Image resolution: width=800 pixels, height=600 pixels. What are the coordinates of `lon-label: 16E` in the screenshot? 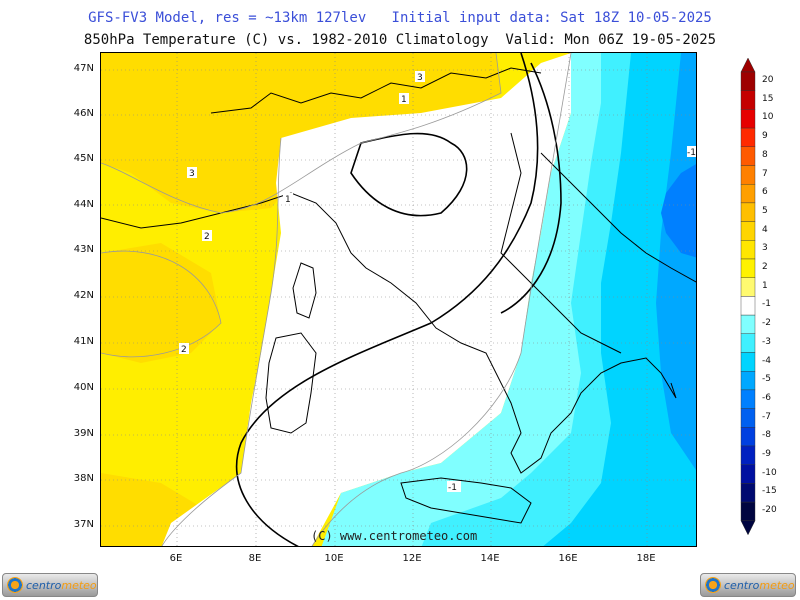 It's located at (568, 558).